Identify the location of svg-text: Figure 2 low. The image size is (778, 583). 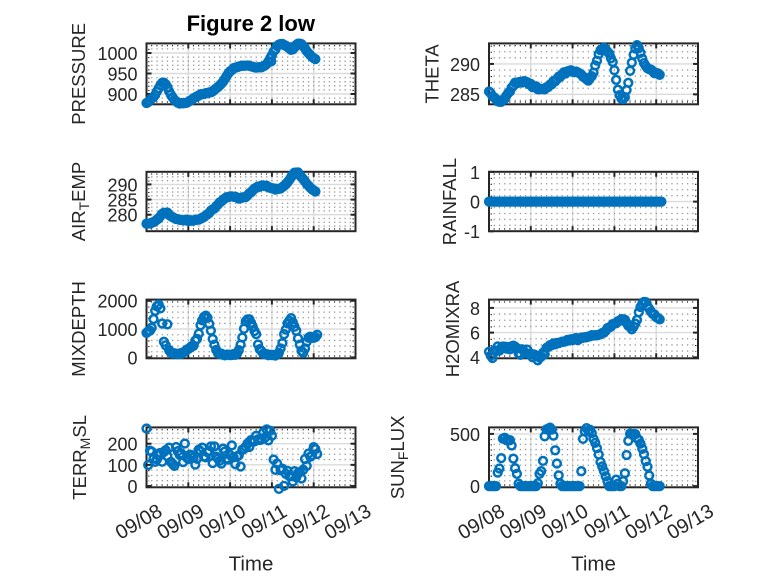
(251, 23).